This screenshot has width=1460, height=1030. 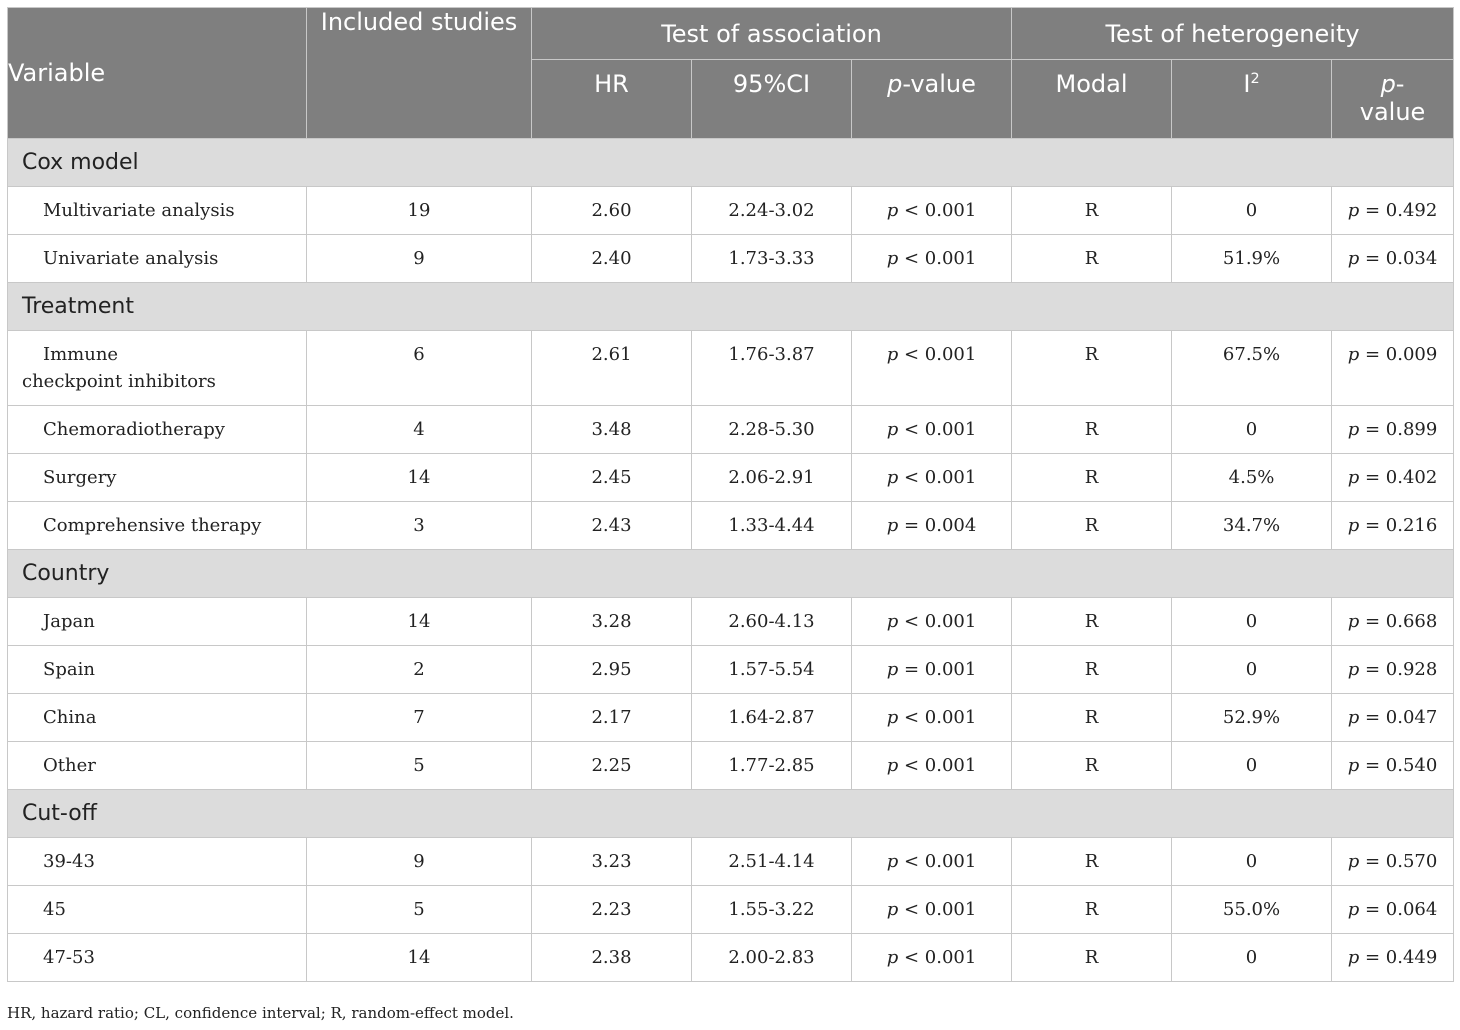 What do you see at coordinates (771, 717) in the screenshot?
I see `cell-ci: 1.64-2.87` at bounding box center [771, 717].